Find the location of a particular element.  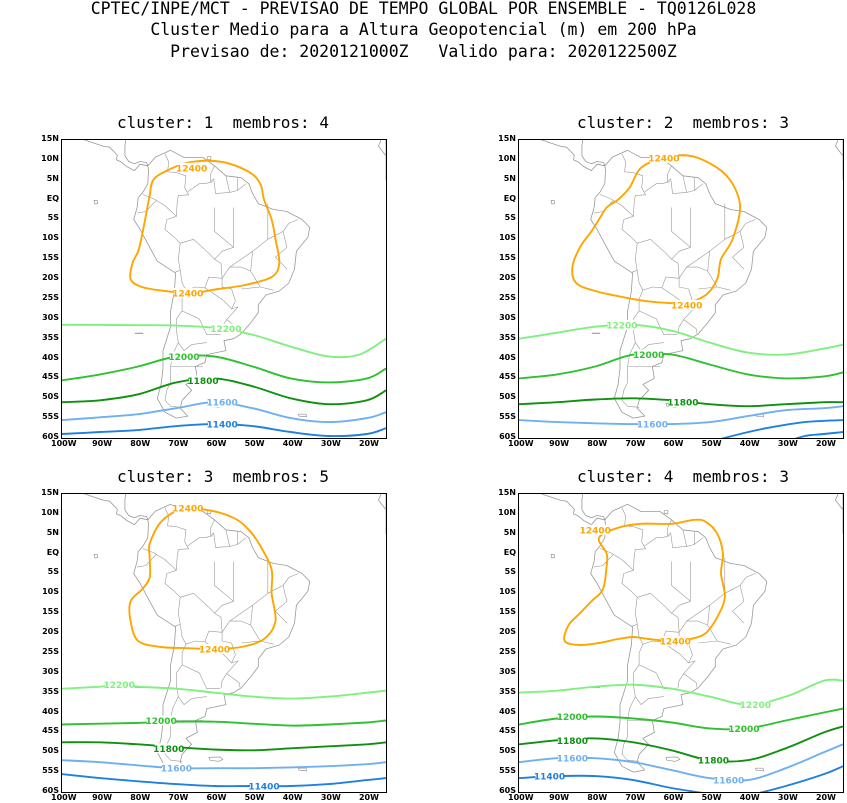

latitude-tick-label: 5N is located at coordinates (509, 178).